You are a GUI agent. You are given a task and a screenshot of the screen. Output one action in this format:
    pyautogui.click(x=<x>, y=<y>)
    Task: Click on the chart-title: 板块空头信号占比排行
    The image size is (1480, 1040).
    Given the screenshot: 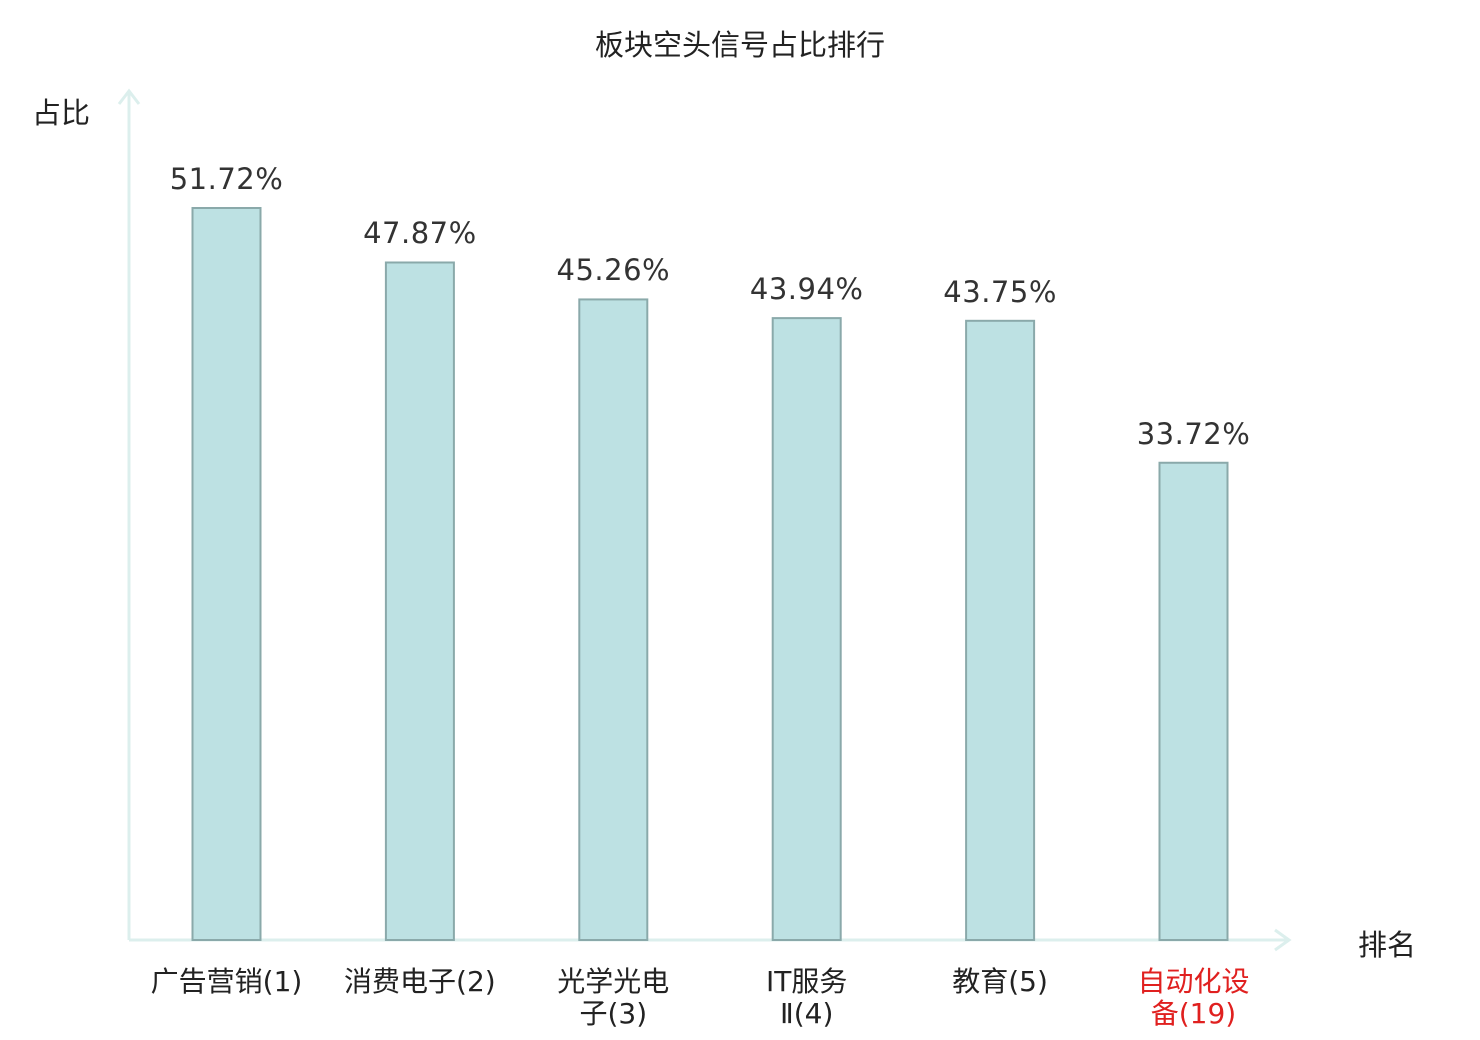 What is the action you would take?
    pyautogui.click(x=739, y=45)
    